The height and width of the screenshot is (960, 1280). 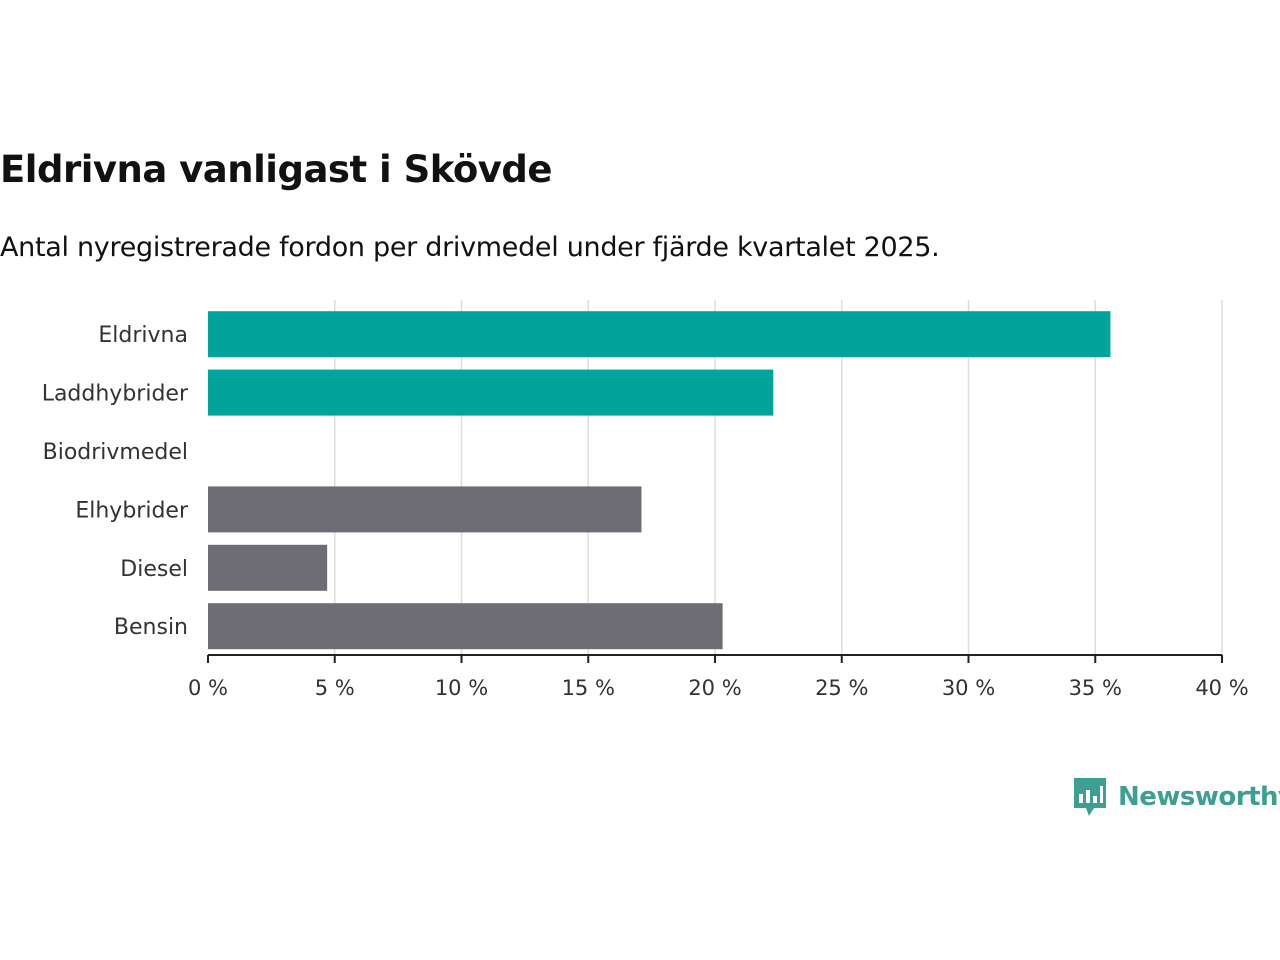 What do you see at coordinates (1221, 688) in the screenshot?
I see `x-tick-label: 40 %` at bounding box center [1221, 688].